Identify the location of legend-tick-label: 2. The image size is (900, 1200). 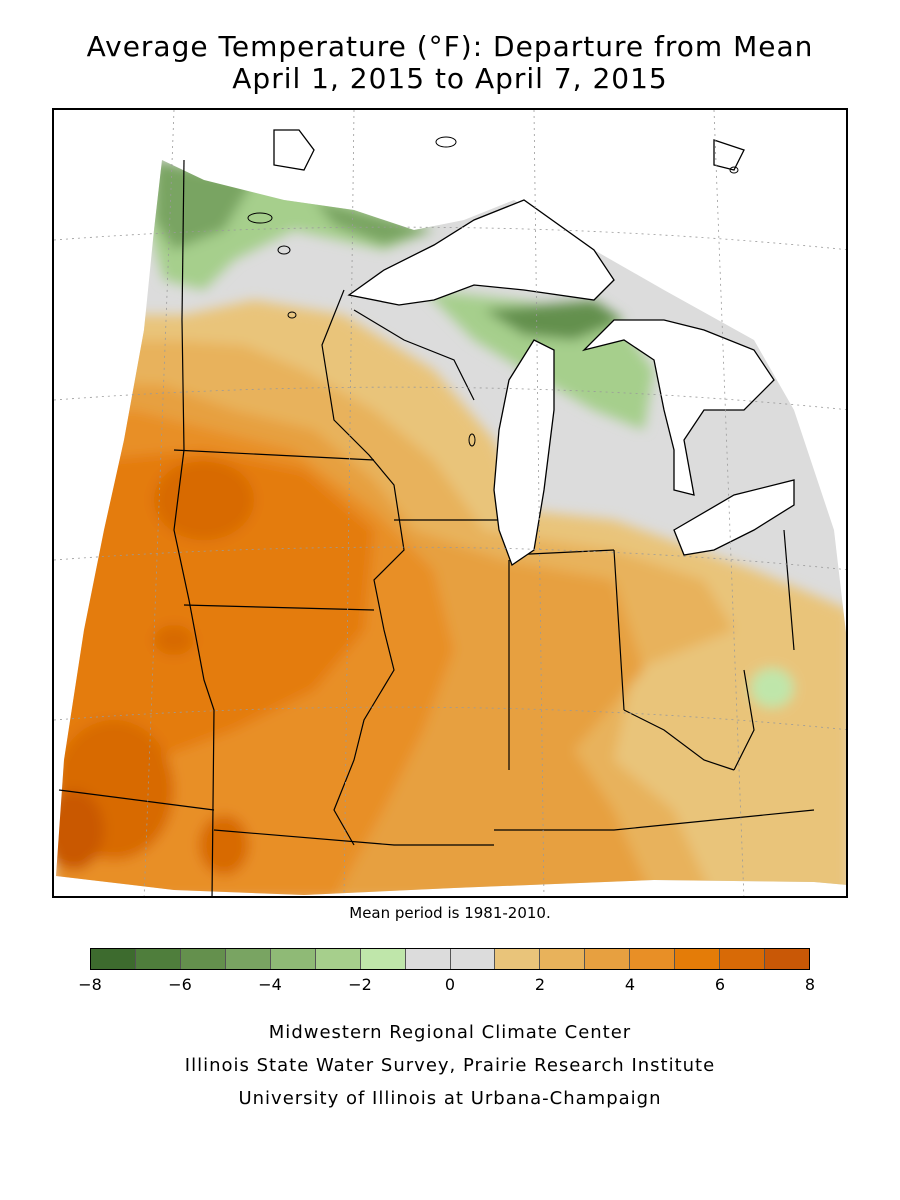
(540, 984).